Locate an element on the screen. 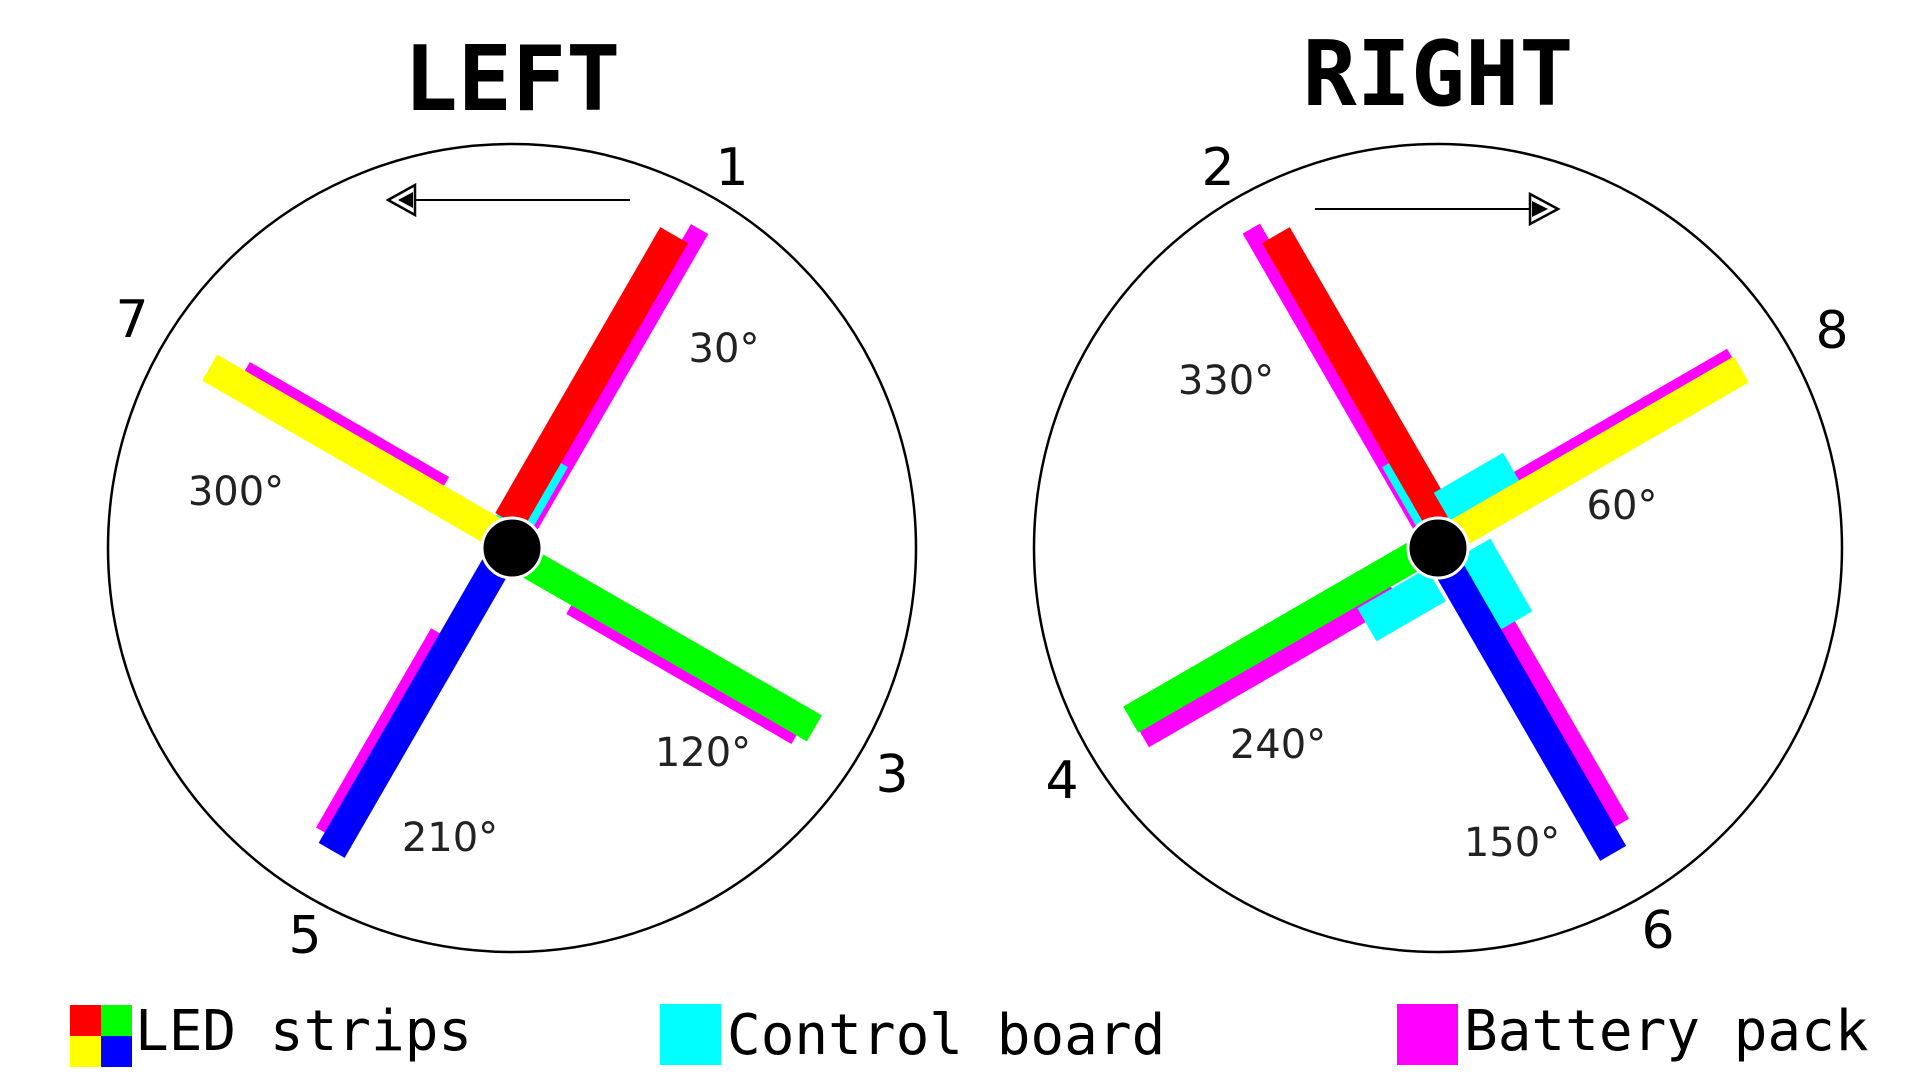 Image resolution: width=1920 pixels, height=1080 pixels. legend-led-label: LED strips is located at coordinates (303, 1031).